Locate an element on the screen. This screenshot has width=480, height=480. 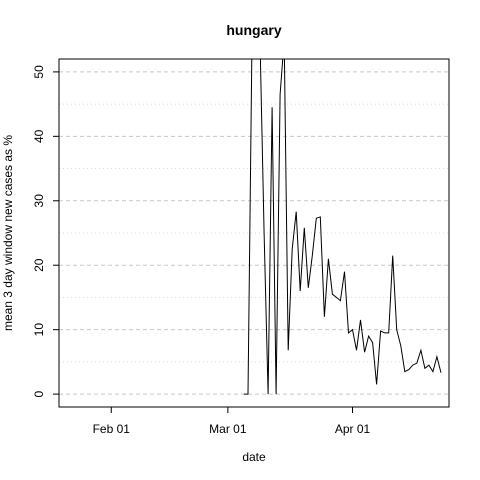
y-tick-label: 20 is located at coordinates (39, 265).